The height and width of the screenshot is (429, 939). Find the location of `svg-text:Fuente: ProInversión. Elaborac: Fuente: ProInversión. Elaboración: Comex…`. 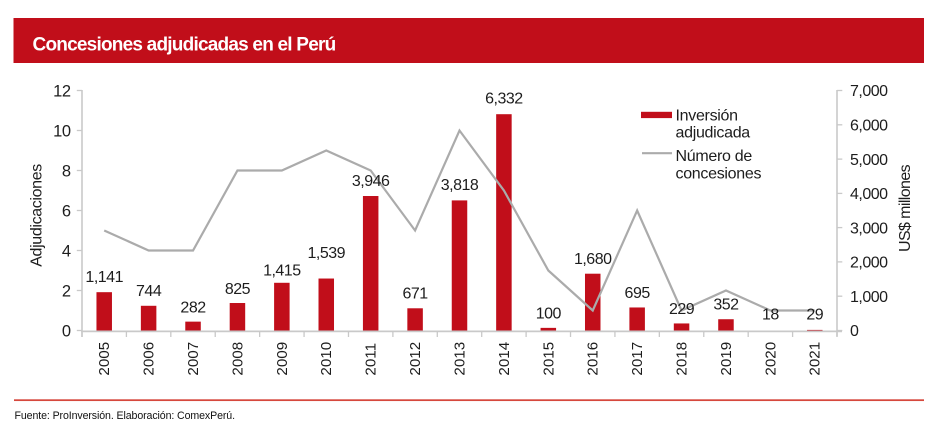

svg-text:Fuente: ProInversión. Elaborac: Fuente: ProInversión. Elaboración: Comex… is located at coordinates (125, 416).